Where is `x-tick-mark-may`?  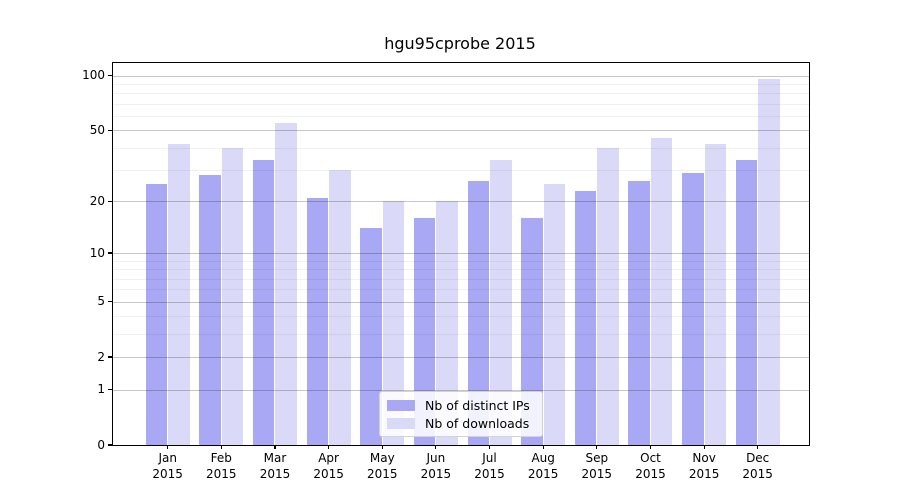 x-tick-mark-may is located at coordinates (382, 447).